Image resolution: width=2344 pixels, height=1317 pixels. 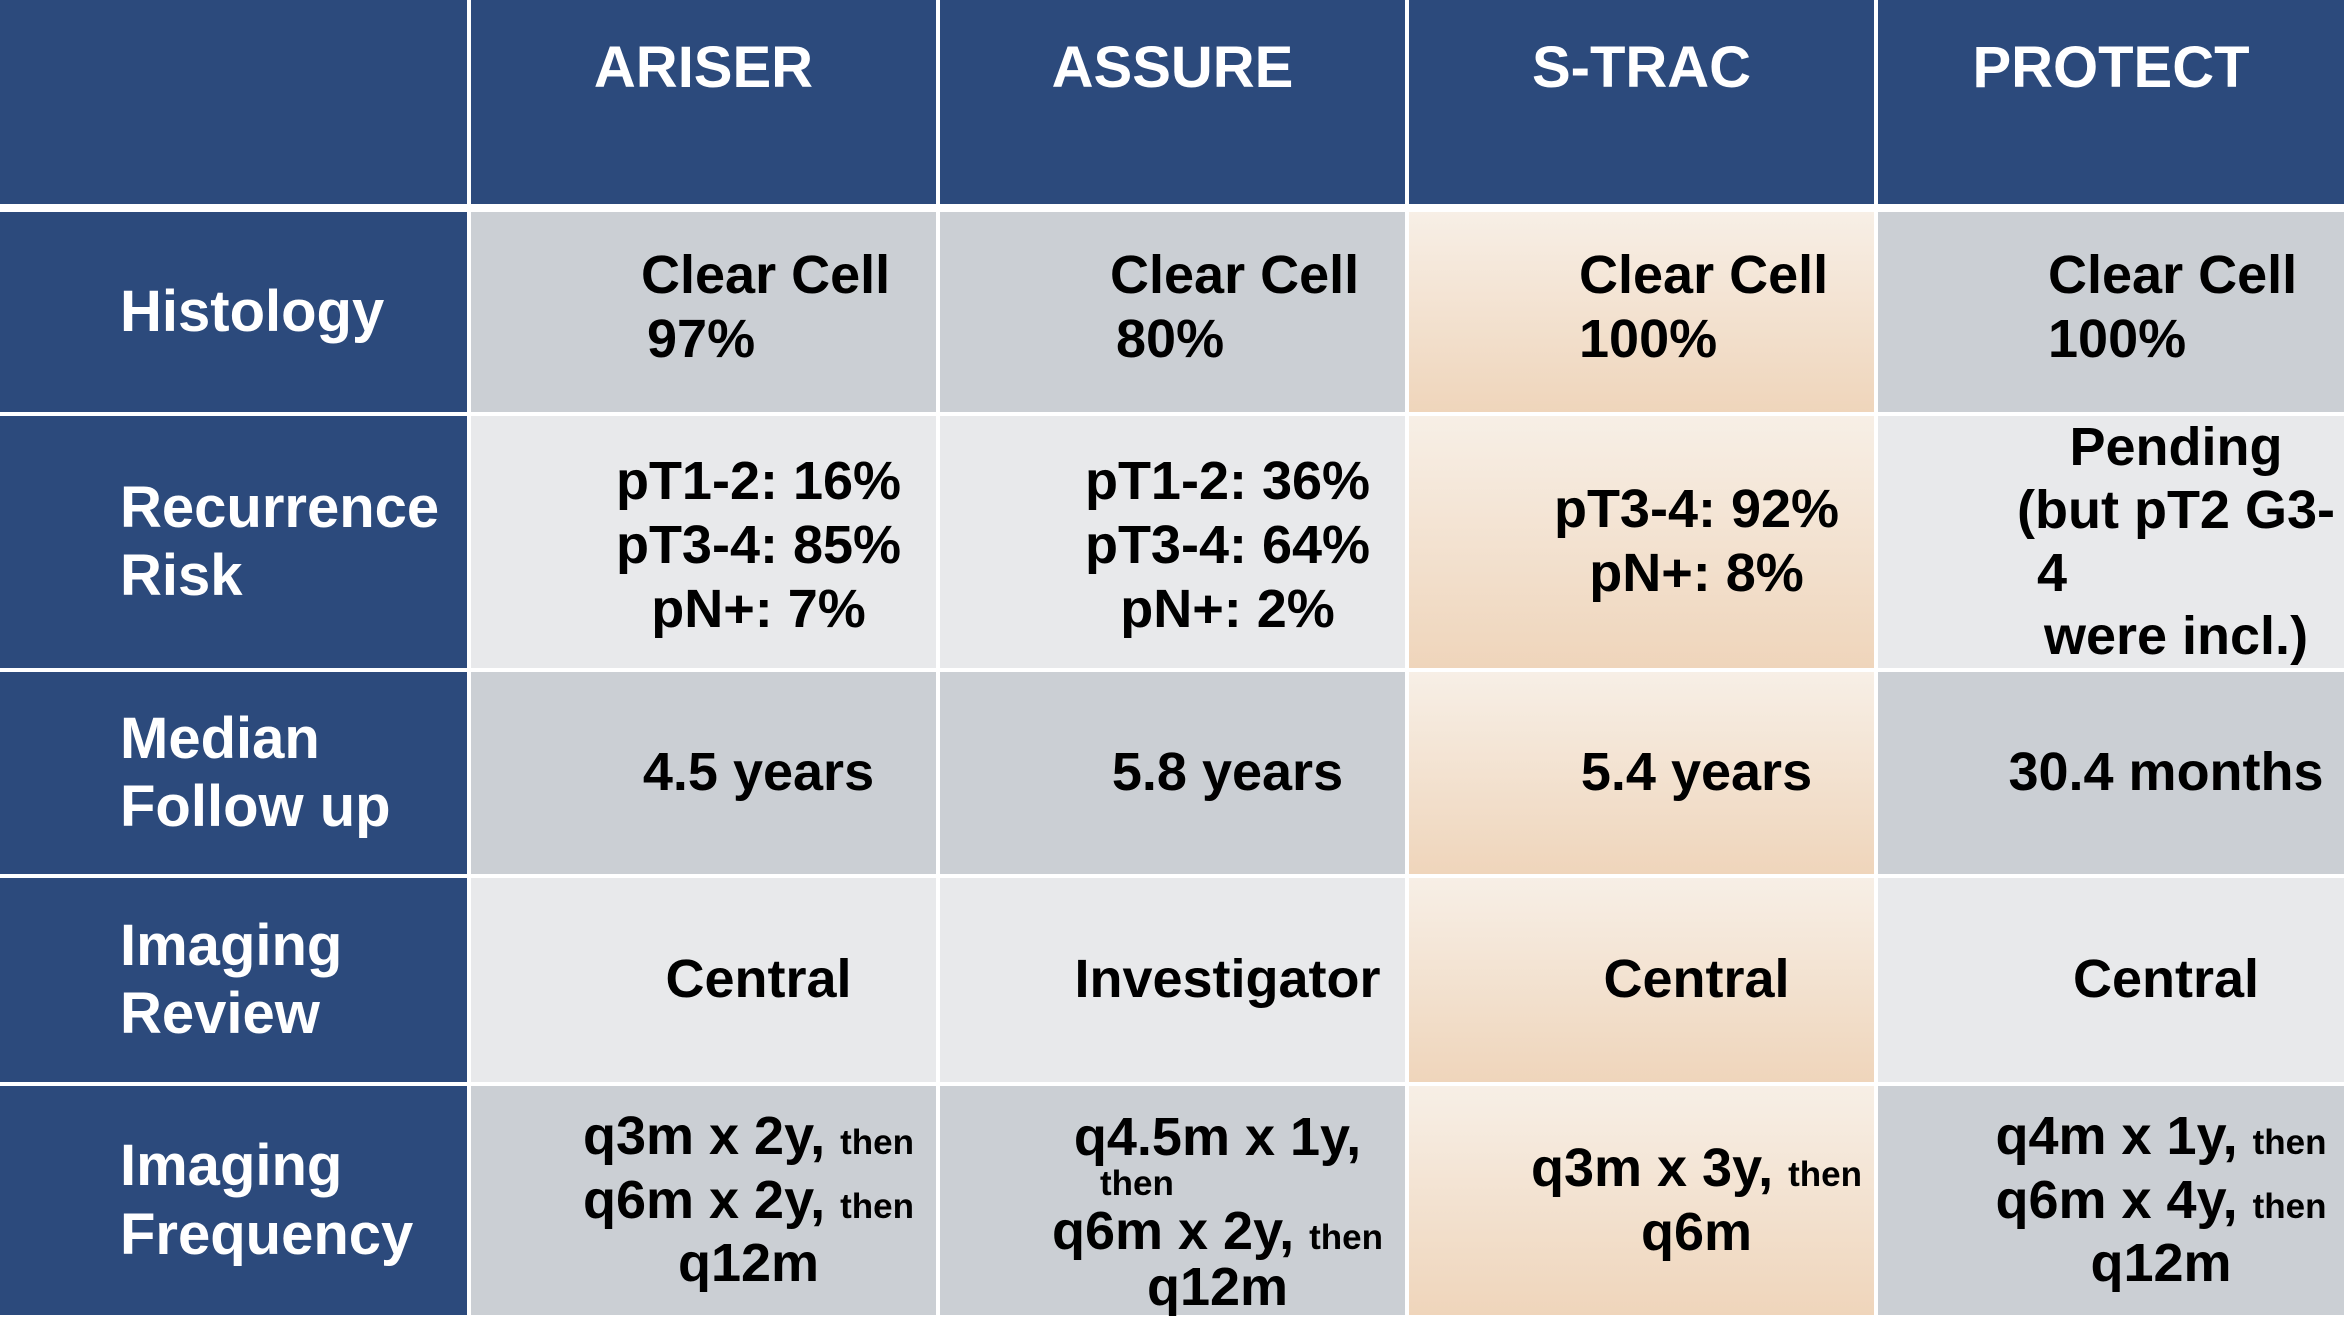 I want to click on cell-recurrence-protect: Pending (but pT2 G3- 4 were incl.), so click(x=2111, y=542).